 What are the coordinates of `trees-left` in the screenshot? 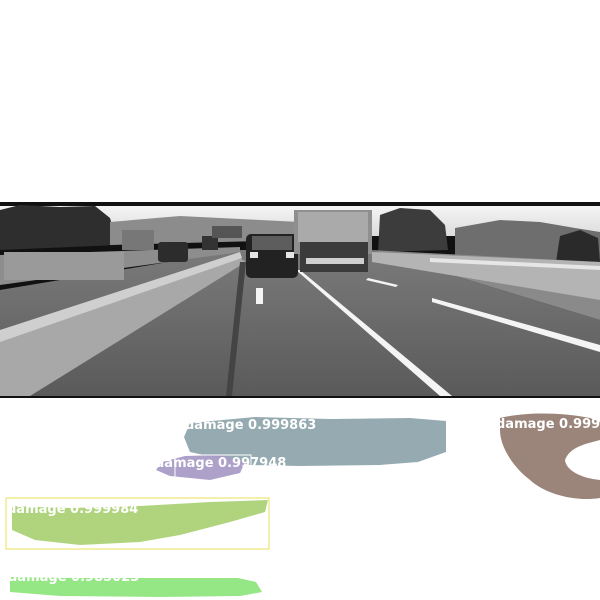 It's located at (59, 227).